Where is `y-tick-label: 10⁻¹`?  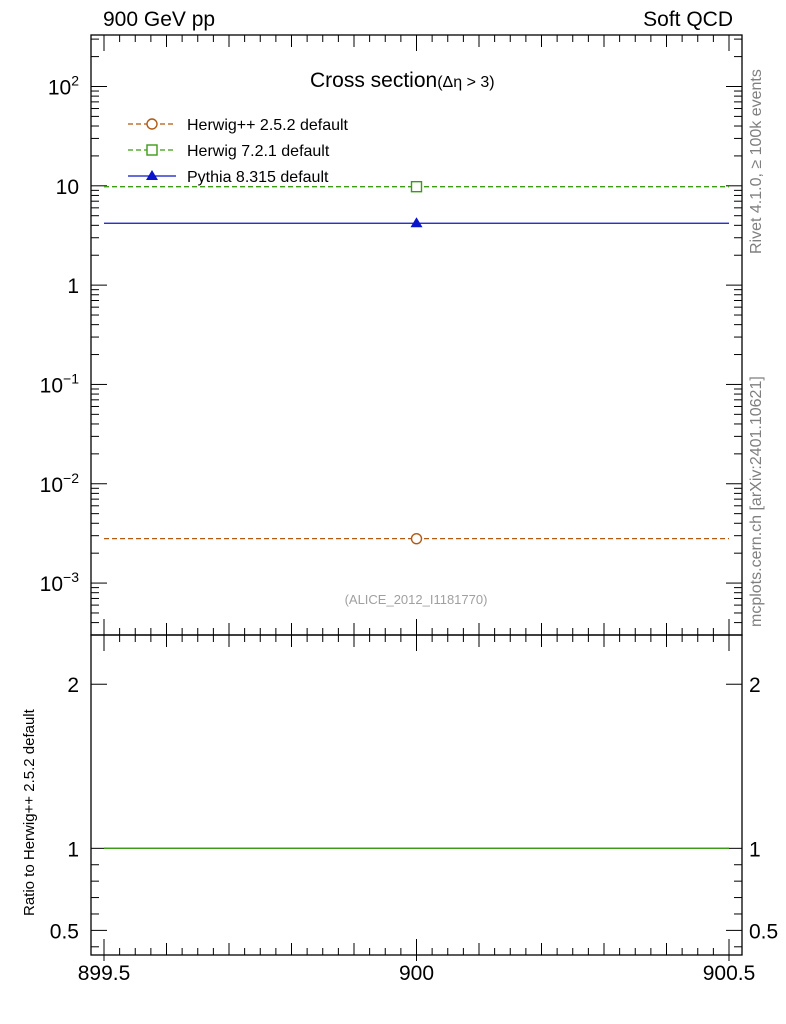
y-tick-label: 10⁻¹ is located at coordinates (60, 383).